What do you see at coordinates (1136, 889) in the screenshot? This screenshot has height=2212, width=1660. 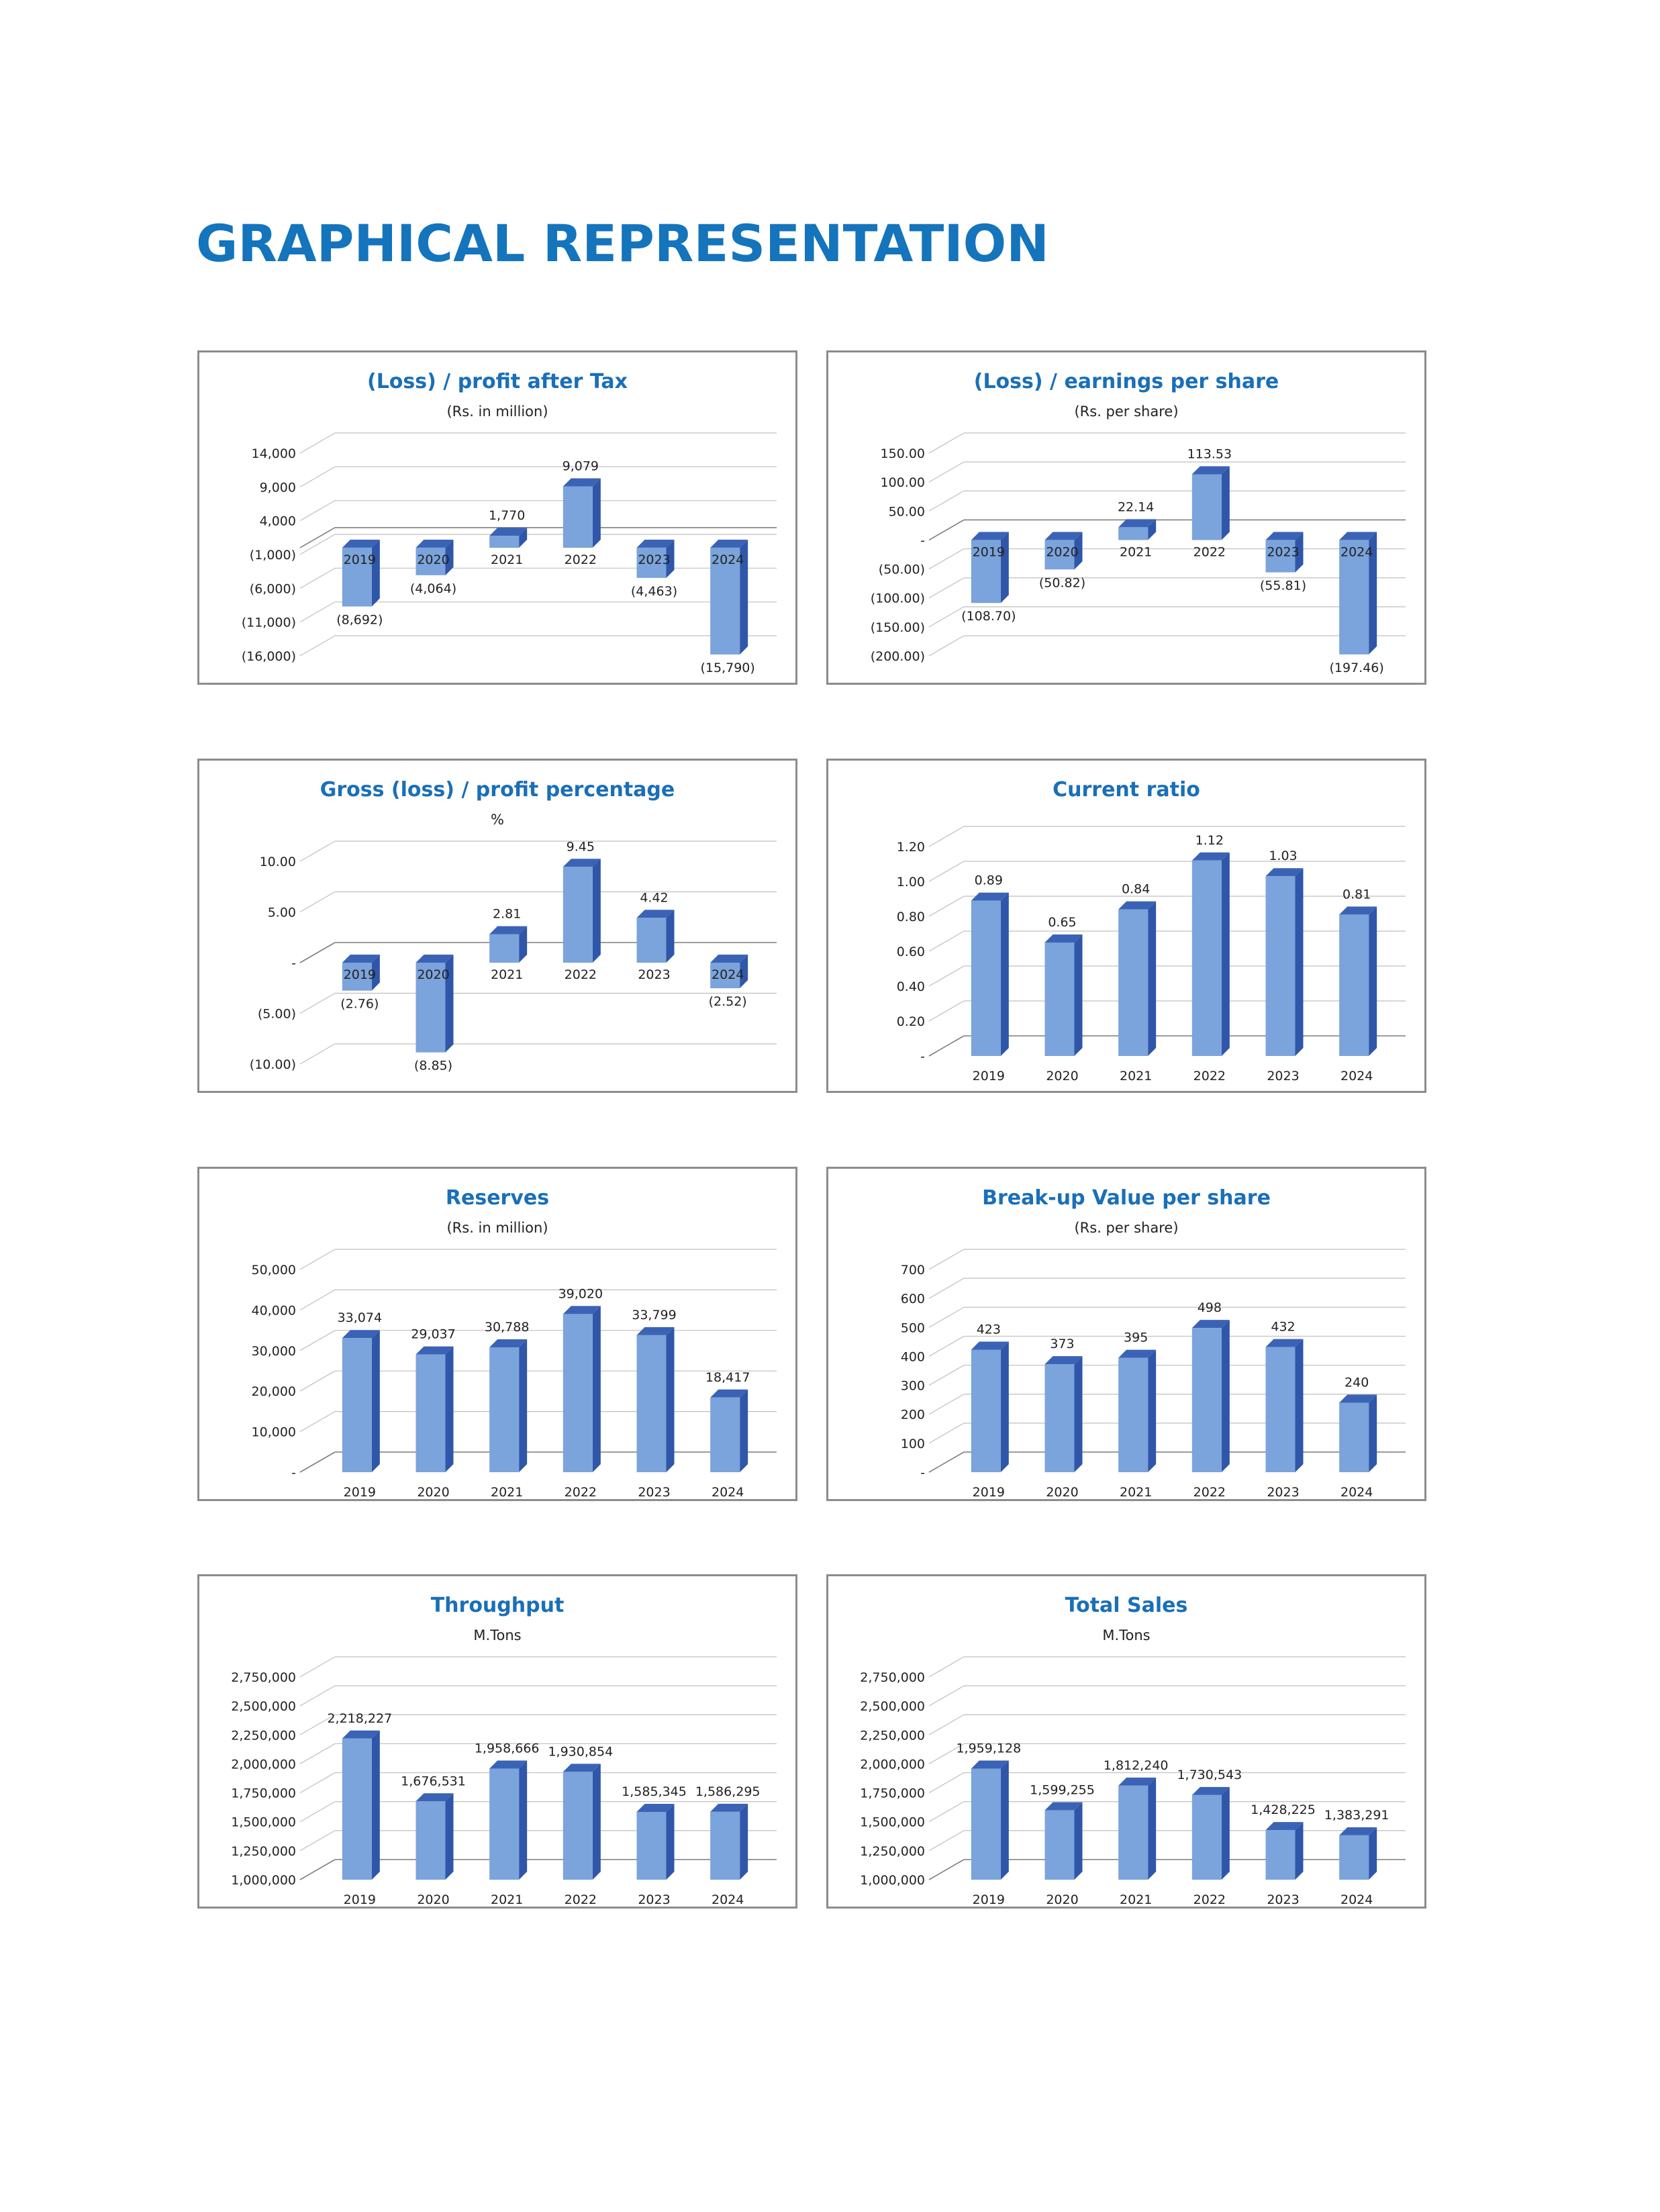 I see `data-label: 0.84` at bounding box center [1136, 889].